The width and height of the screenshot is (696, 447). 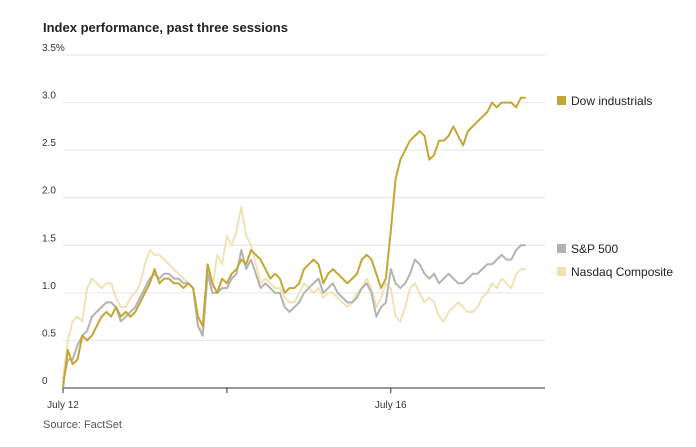 I want to click on y-tick-label: 1.0, so click(x=49, y=286).